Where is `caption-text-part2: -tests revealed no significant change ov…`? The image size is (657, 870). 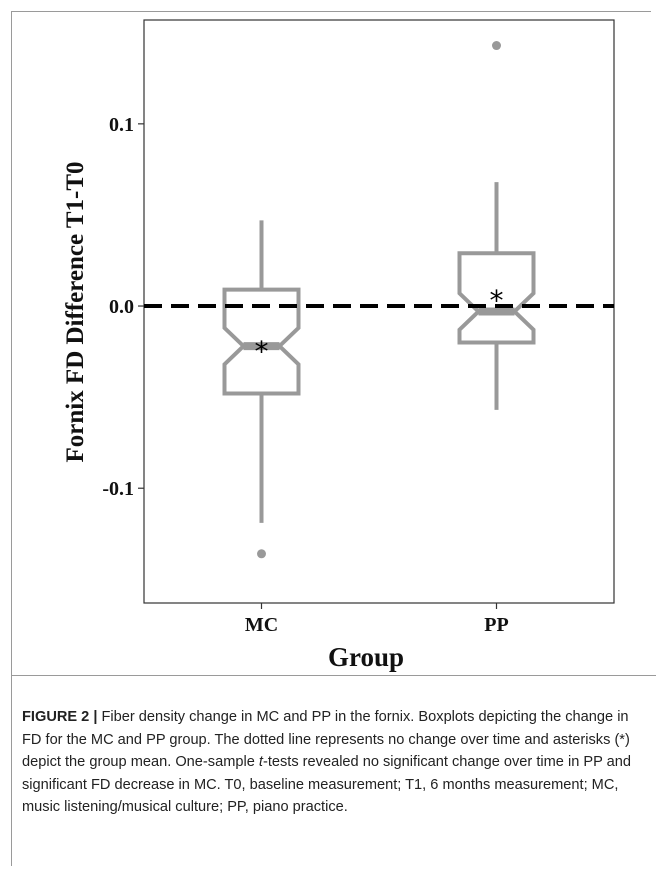 caption-text-part2: -tests revealed no significant change ov… is located at coordinates (326, 785).